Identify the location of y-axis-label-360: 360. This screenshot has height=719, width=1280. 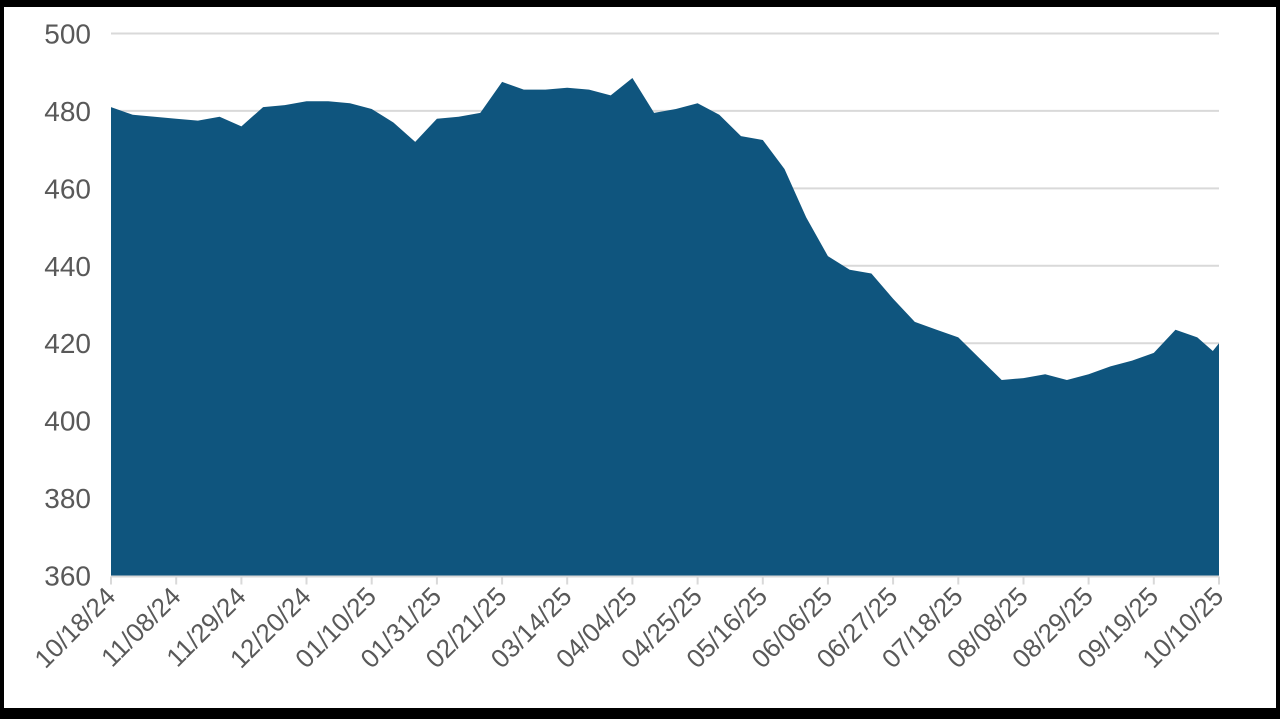
(67, 576).